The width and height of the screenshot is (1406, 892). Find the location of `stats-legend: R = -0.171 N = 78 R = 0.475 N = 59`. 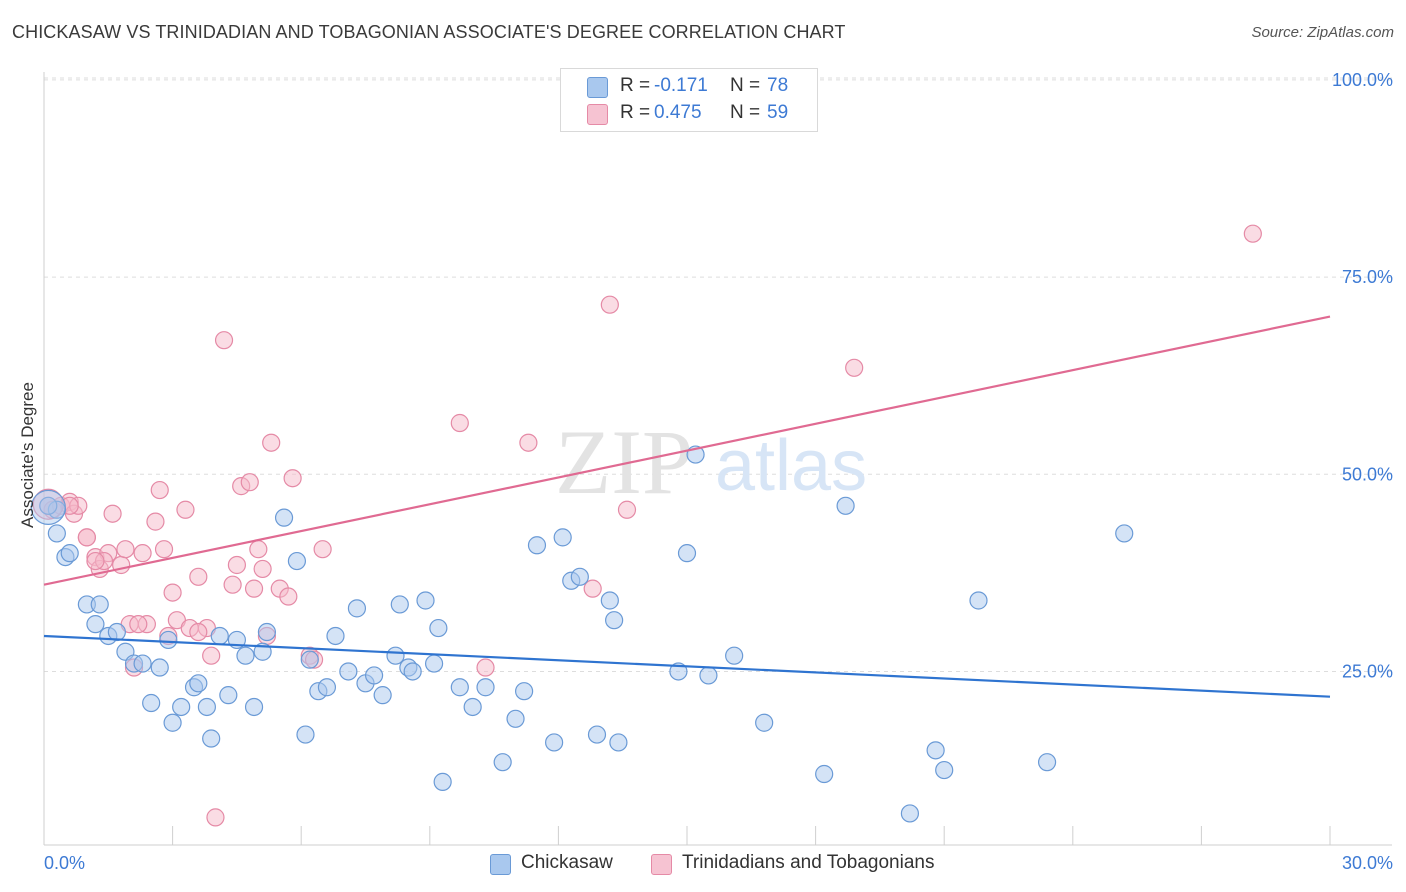

stats-legend: R = -0.171 N = 78 R = 0.475 N = 59 is located at coordinates (689, 100).